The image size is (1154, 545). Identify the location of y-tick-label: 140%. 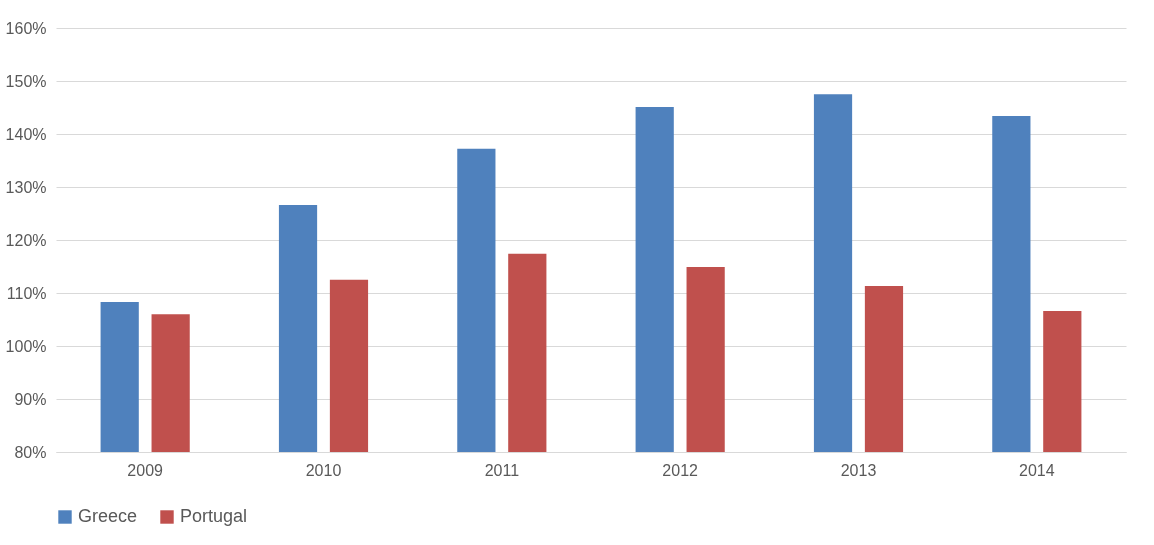
(26, 134).